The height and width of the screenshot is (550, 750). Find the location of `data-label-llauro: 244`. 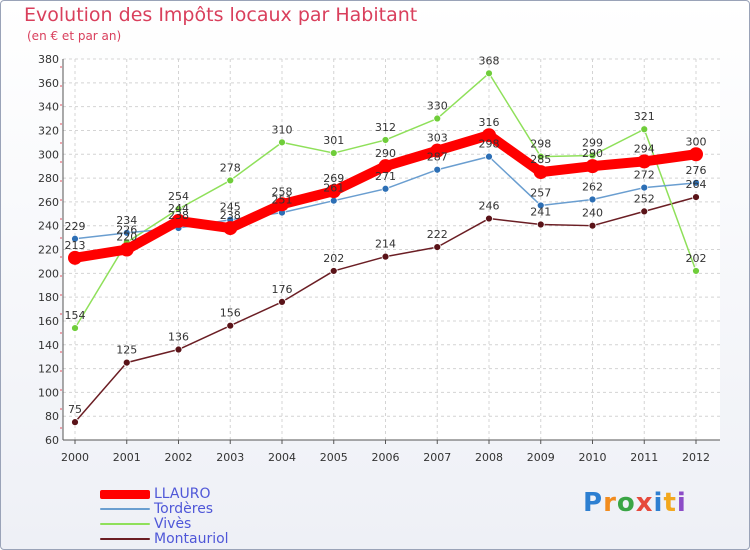

data-label-llauro: 244 is located at coordinates (178, 208).